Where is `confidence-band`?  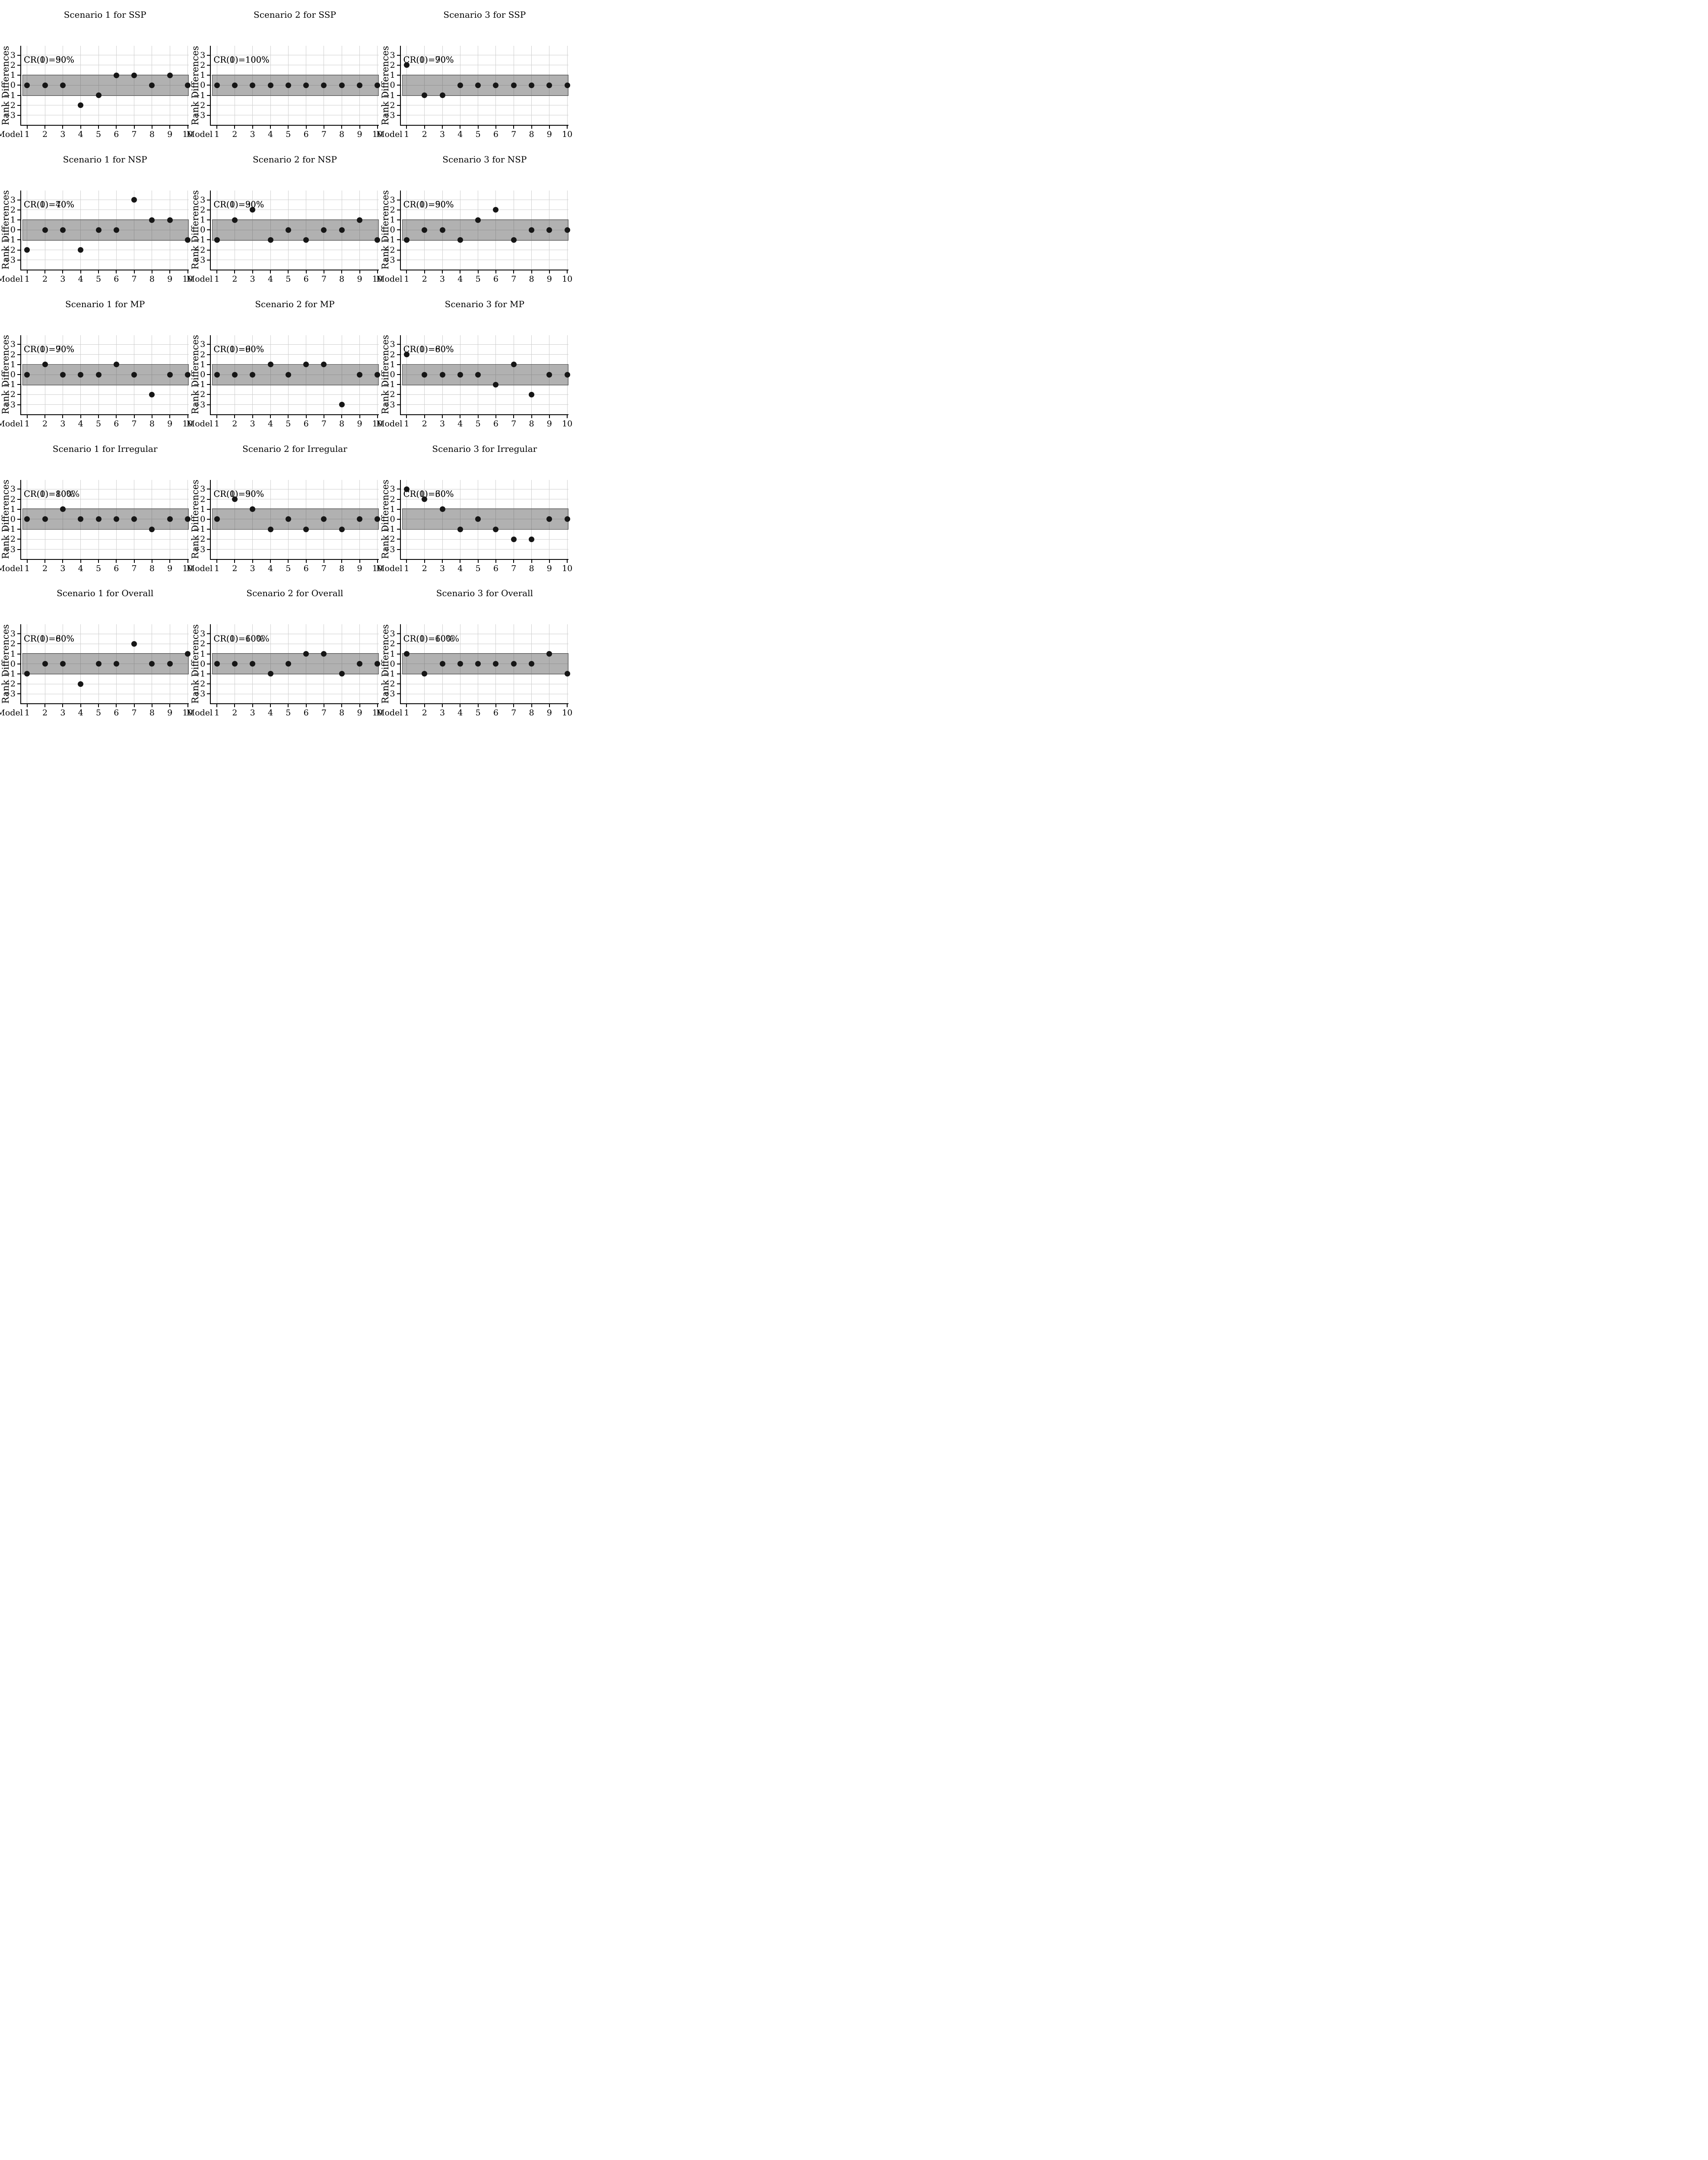 confidence-band is located at coordinates (485, 85).